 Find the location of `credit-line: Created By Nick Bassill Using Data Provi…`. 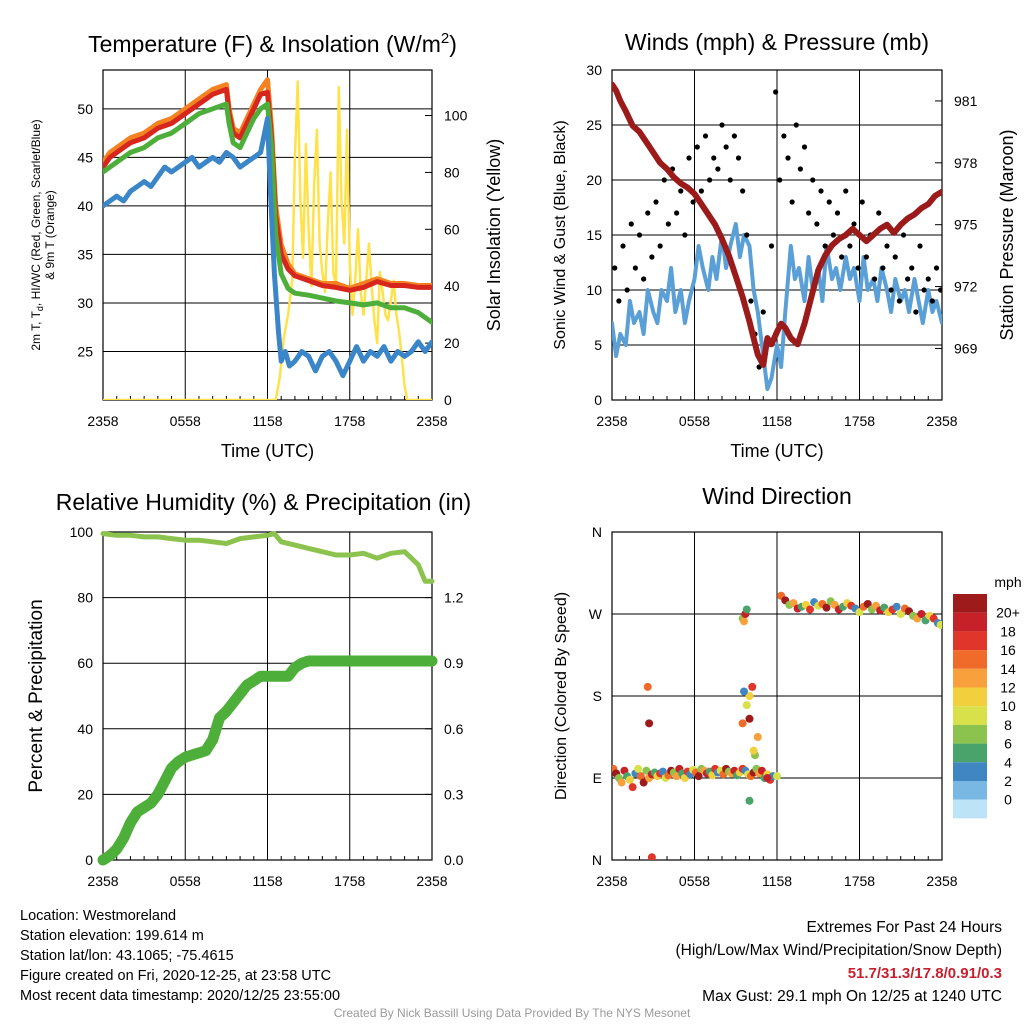

credit-line: Created By Nick Bassill Using Data Provi… is located at coordinates (512, 1013).